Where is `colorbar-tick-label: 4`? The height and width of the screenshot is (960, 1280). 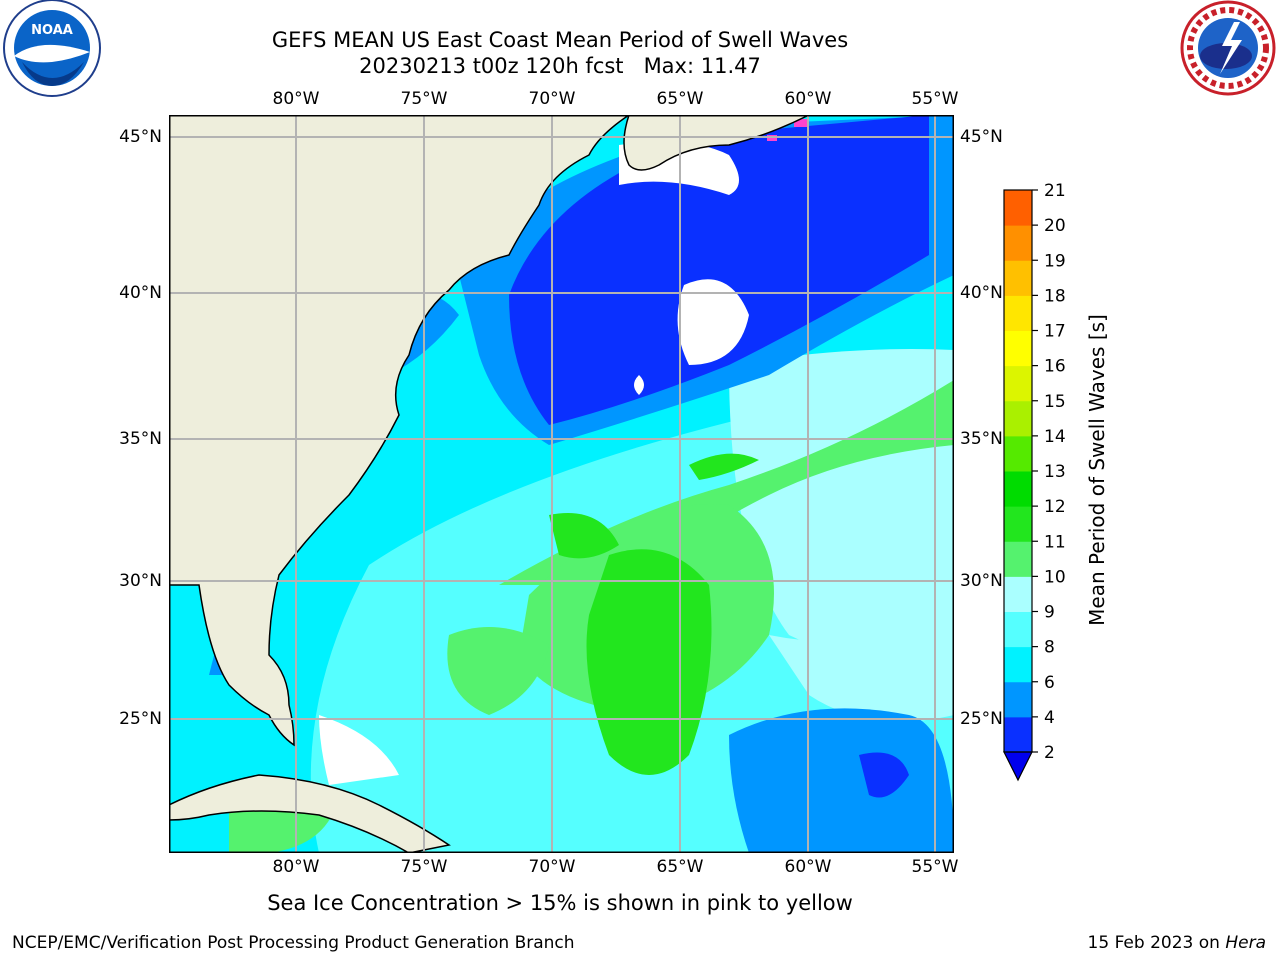
colorbar-tick-label: 4 is located at coordinates (1049, 718).